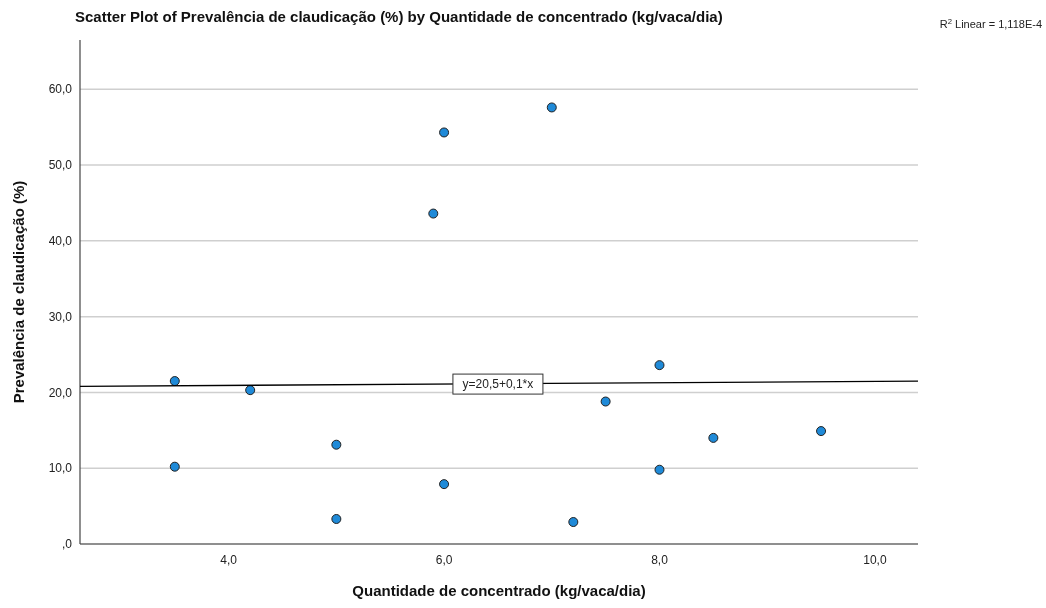 The width and height of the screenshot is (1046, 608). Describe the element at coordinates (660, 560) in the screenshot. I see `x-tick-label: 8,0` at that location.